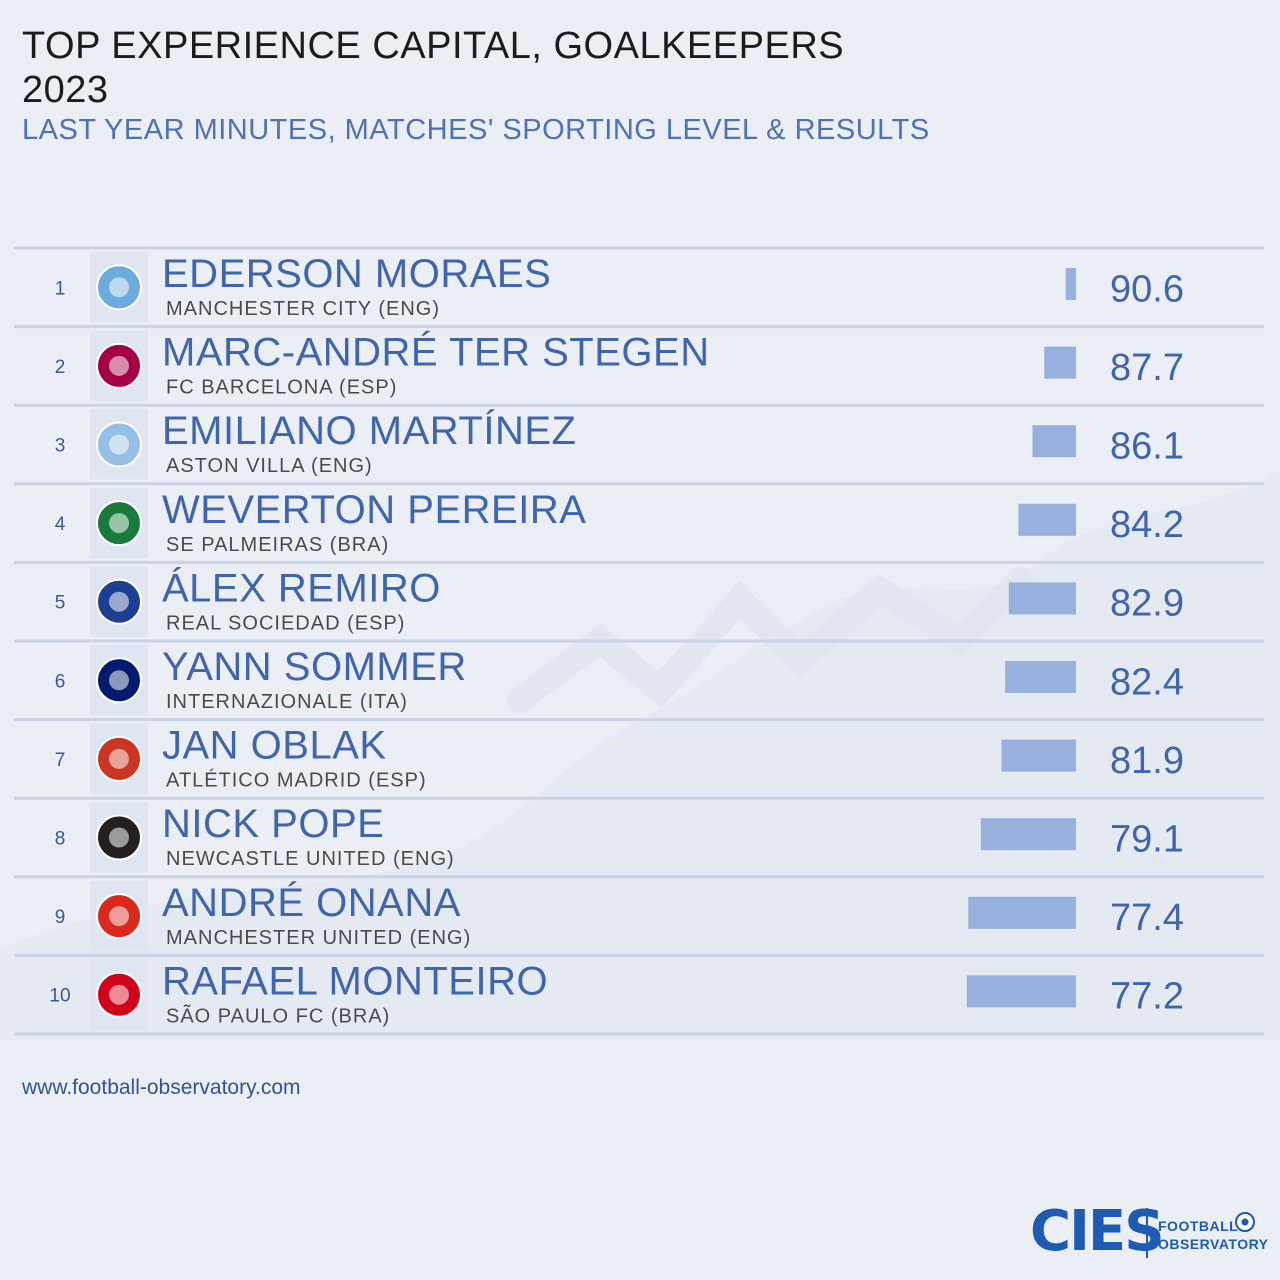 The height and width of the screenshot is (1280, 1280). I want to click on club-name: SE PALMEIRAS (BRA), so click(277, 545).